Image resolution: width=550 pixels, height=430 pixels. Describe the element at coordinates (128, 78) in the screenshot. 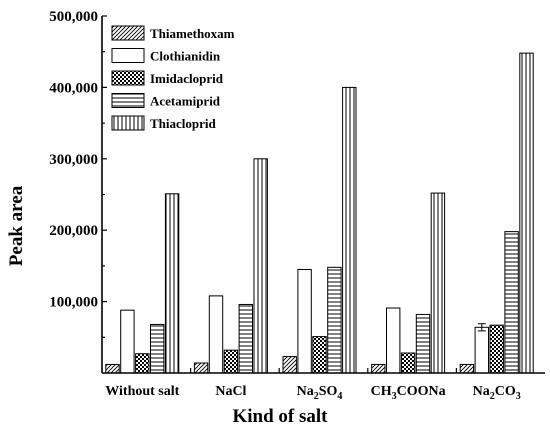

I see `legend-swatch-check` at that location.